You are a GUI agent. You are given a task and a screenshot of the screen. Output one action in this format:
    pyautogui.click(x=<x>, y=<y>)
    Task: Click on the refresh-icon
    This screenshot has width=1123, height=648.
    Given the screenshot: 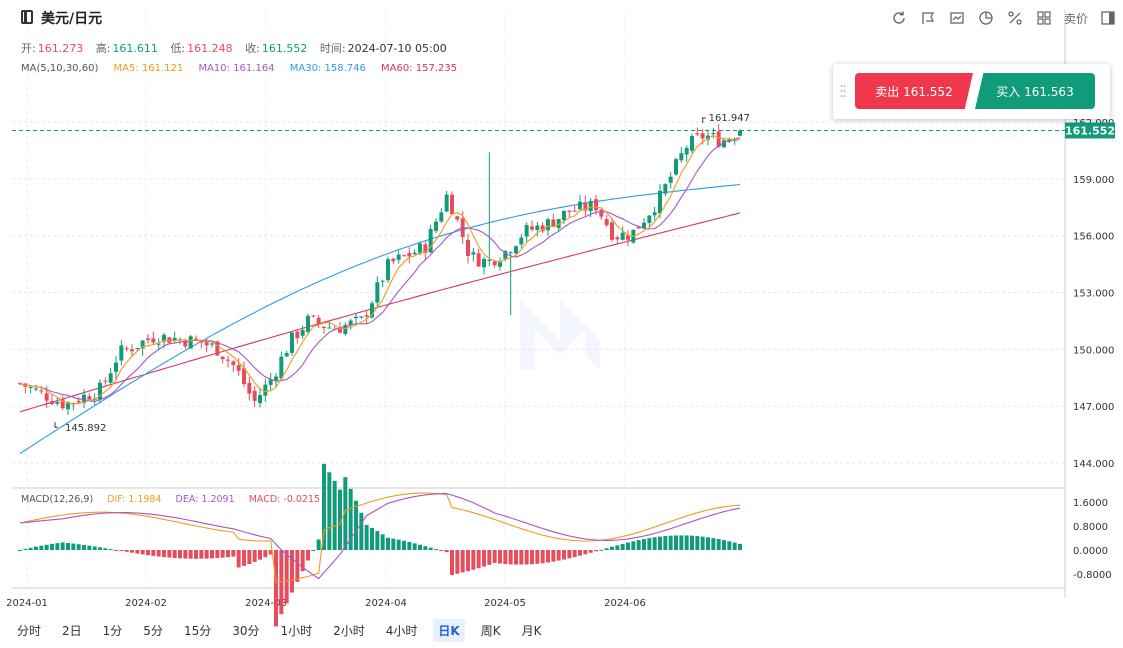 What is the action you would take?
    pyautogui.click(x=899, y=18)
    